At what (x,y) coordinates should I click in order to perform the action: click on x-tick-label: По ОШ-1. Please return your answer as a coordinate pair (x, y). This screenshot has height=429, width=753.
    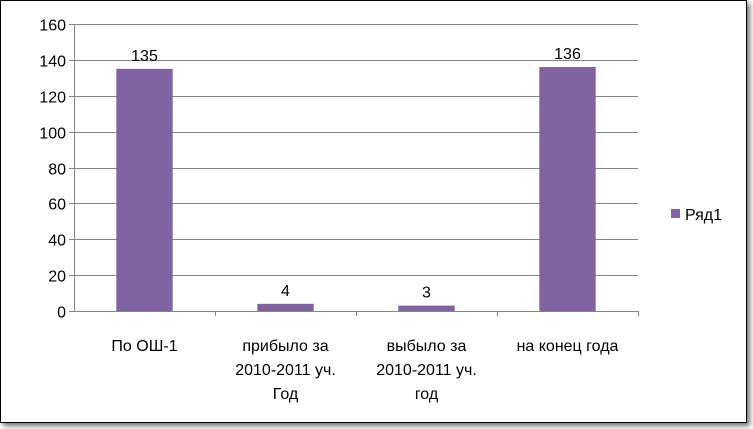
    Looking at the image, I should click on (144, 346).